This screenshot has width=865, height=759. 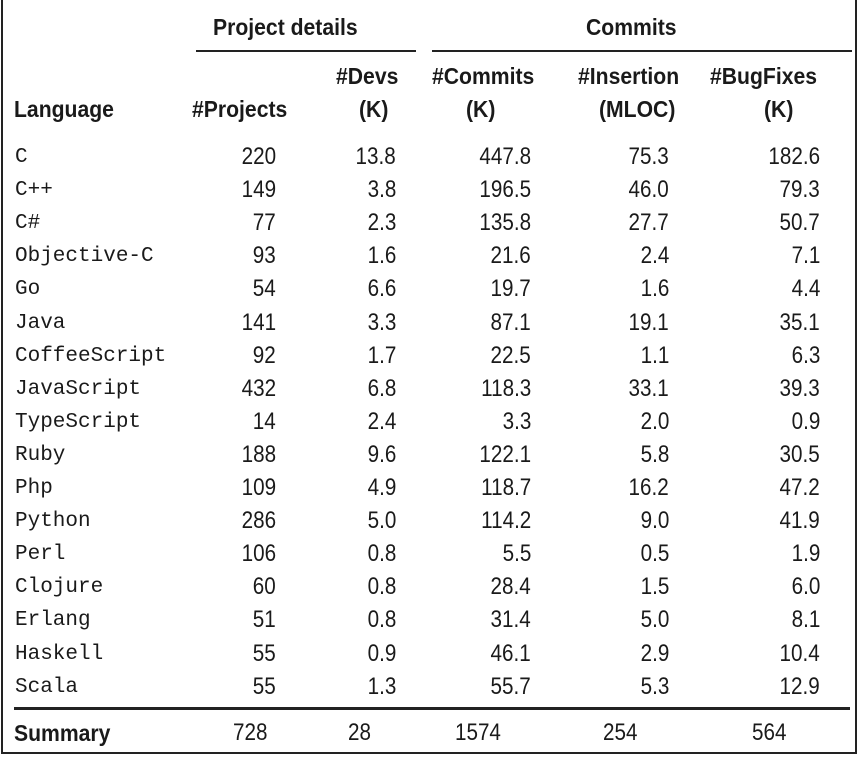 I want to click on cell-projects: 54, so click(x=264, y=289).